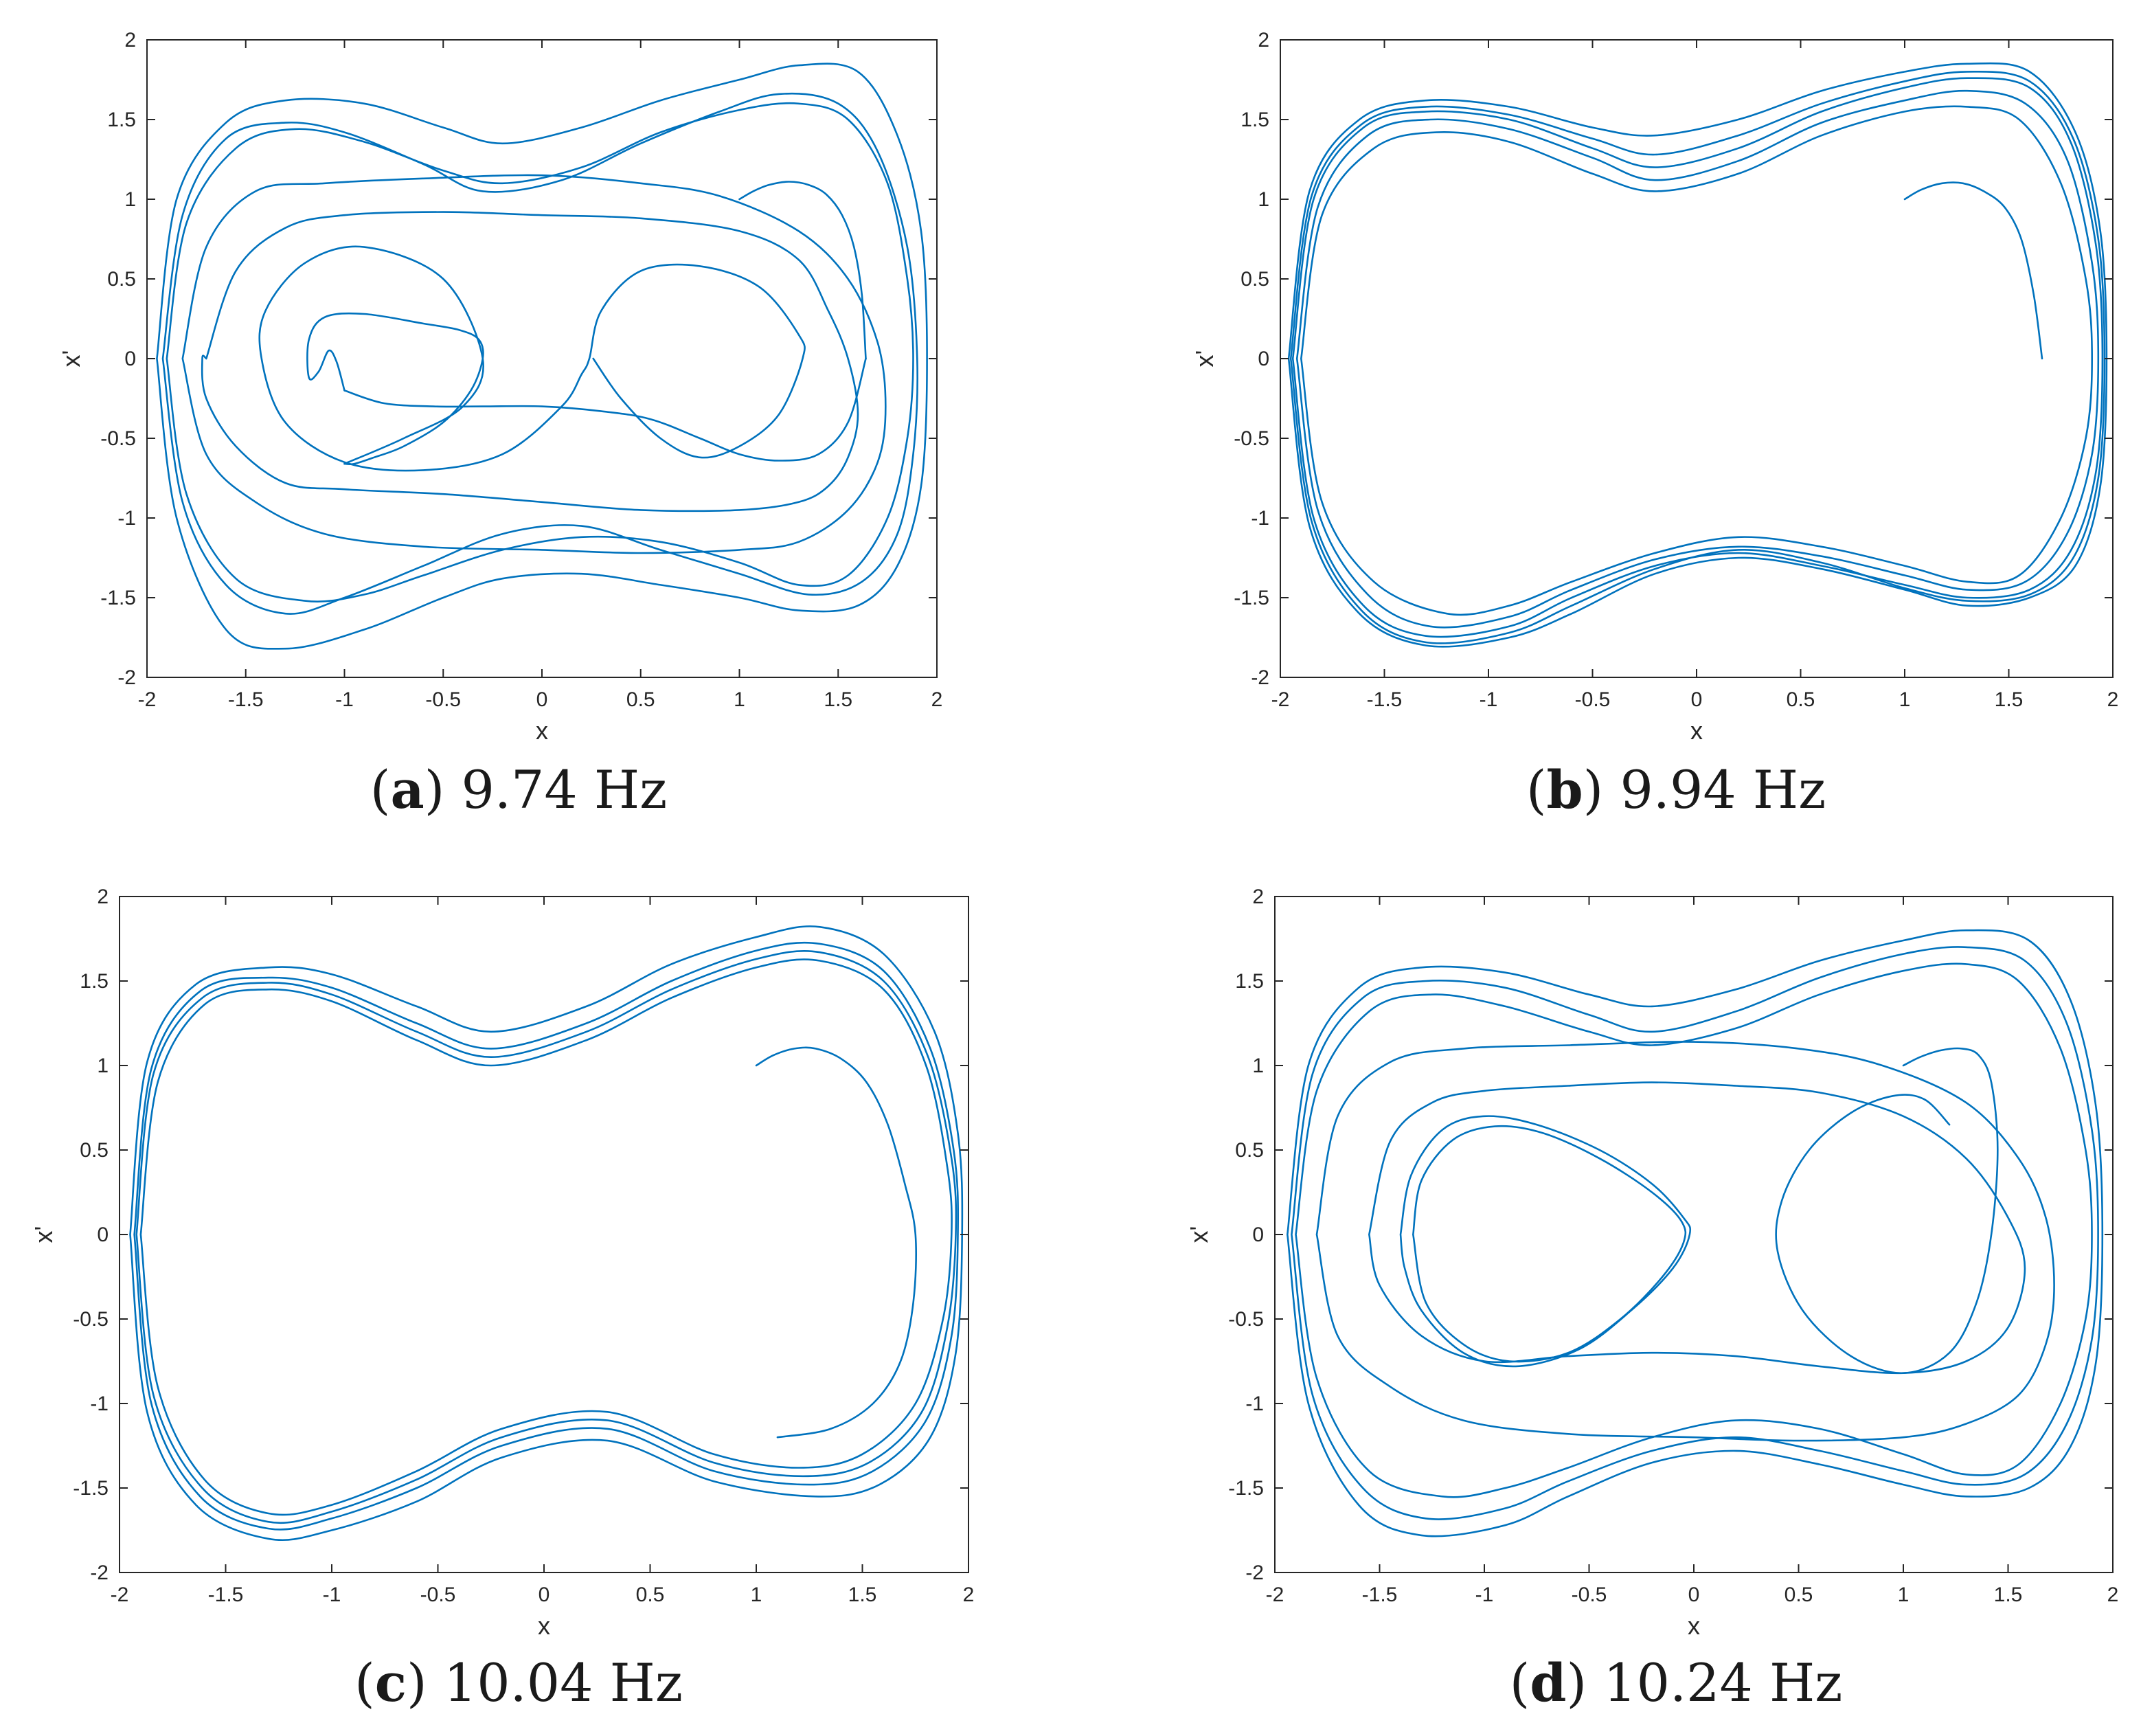  I want to click on x-tick-label-c-6: 1, so click(756, 1594).